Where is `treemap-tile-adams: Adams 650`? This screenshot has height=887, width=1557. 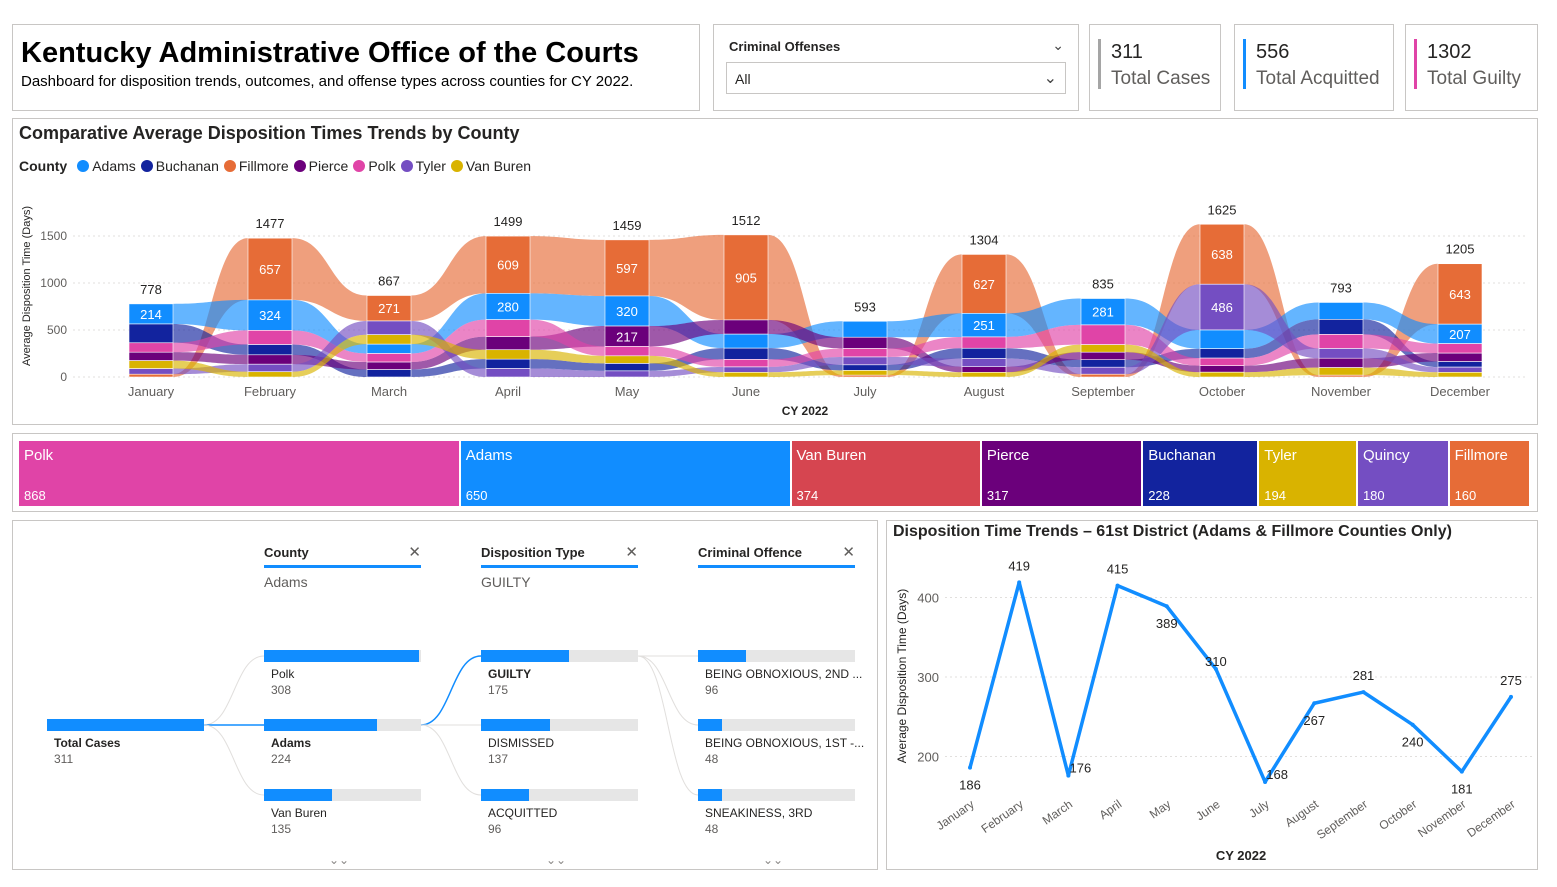 treemap-tile-adams: Adams 650 is located at coordinates (625, 473).